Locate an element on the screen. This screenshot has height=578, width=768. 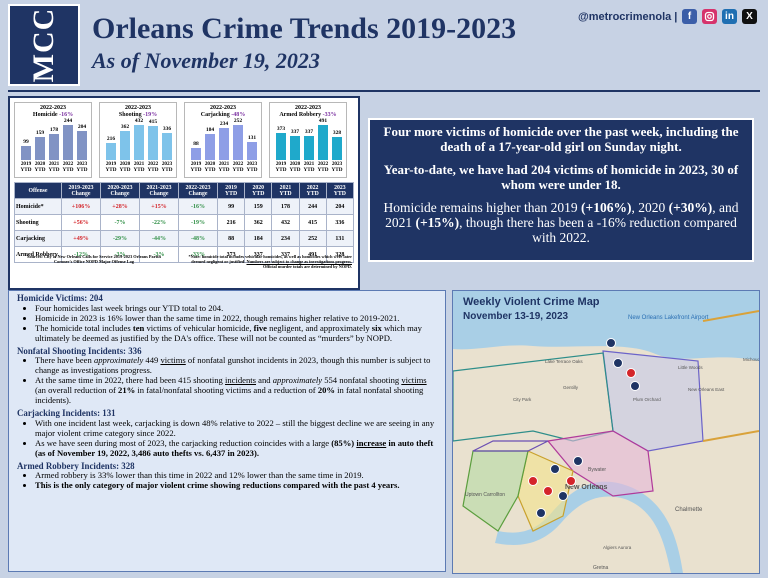
chart-name: Armed Robbery is located at coordinates (300, 115).